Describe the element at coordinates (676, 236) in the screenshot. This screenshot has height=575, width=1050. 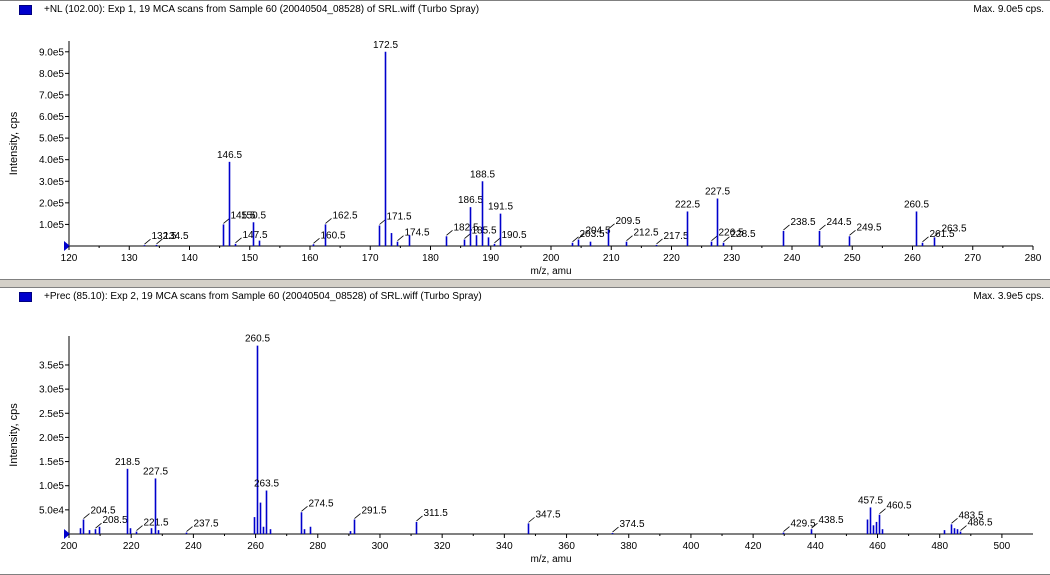
I see `peak-label: 217.5` at that location.